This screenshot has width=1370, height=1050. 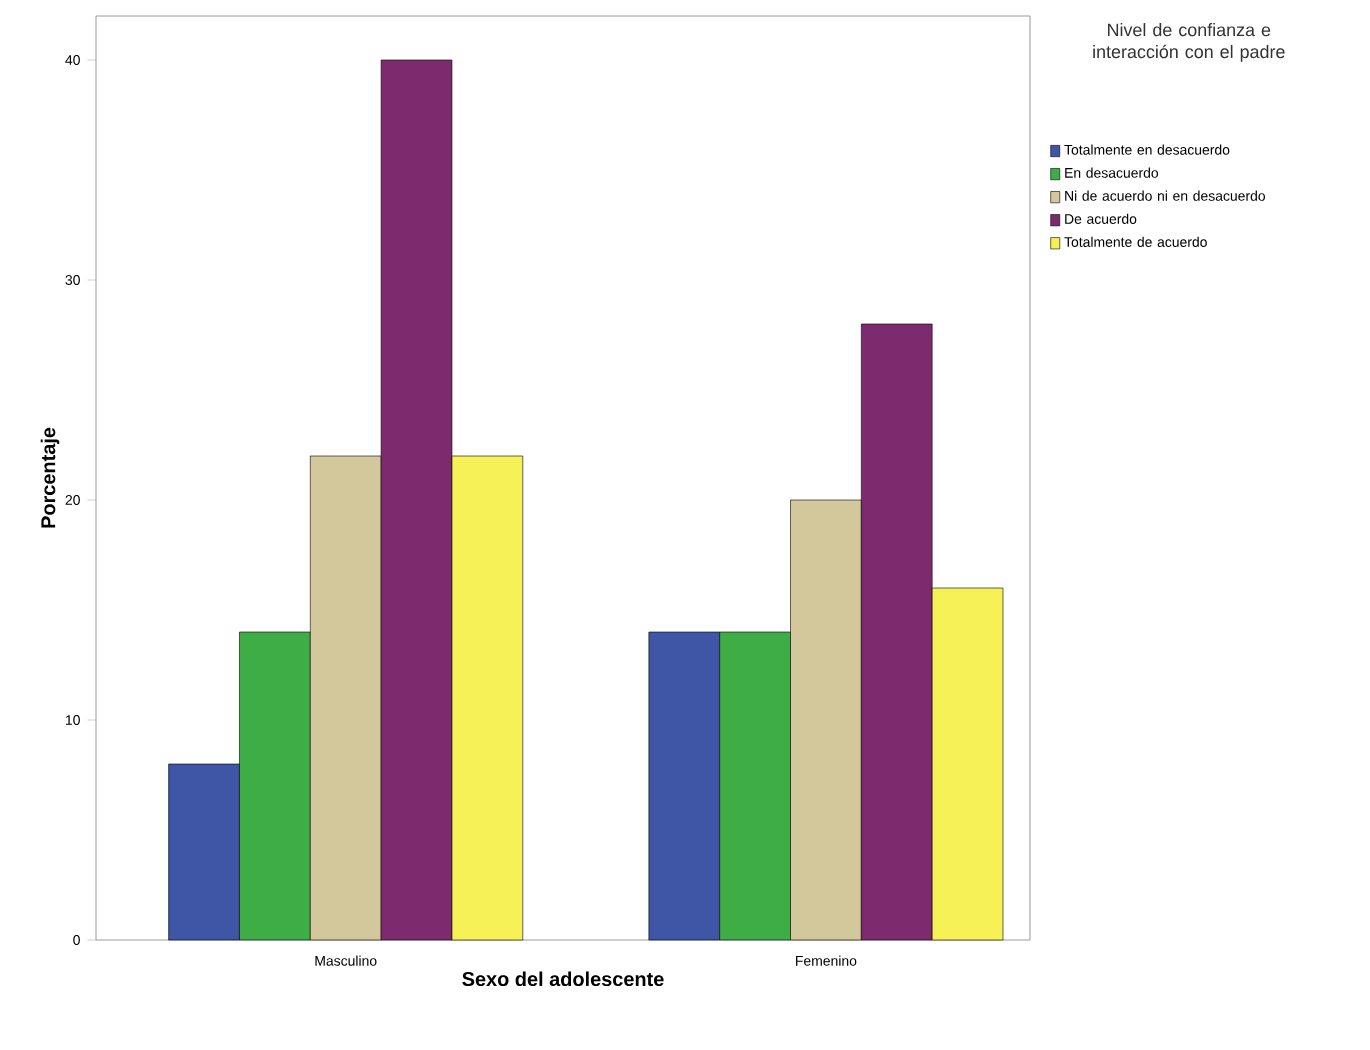 What do you see at coordinates (50, 477) in the screenshot?
I see `y-axis-title: Porcentaje` at bounding box center [50, 477].